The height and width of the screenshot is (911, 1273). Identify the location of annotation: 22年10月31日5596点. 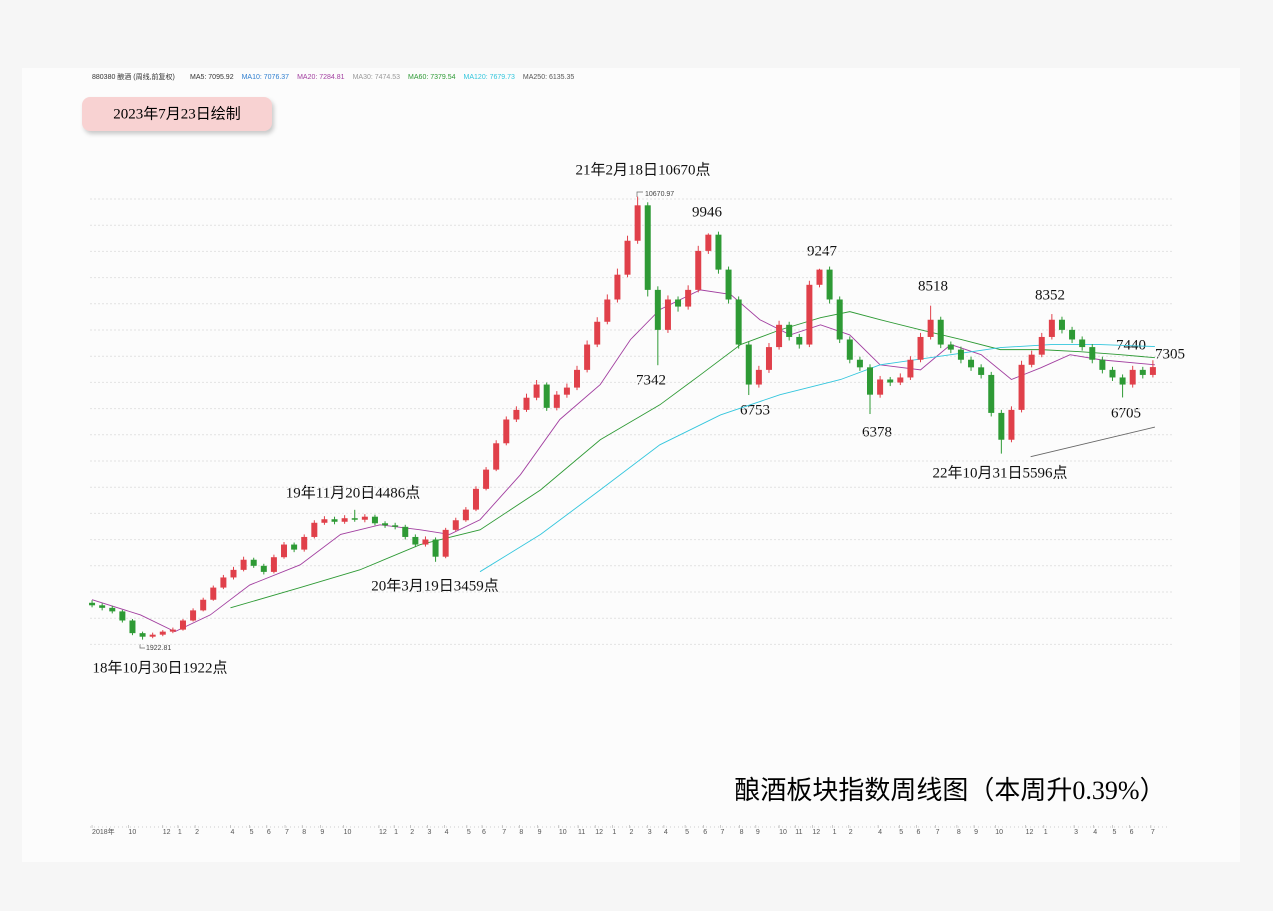
(999, 472).